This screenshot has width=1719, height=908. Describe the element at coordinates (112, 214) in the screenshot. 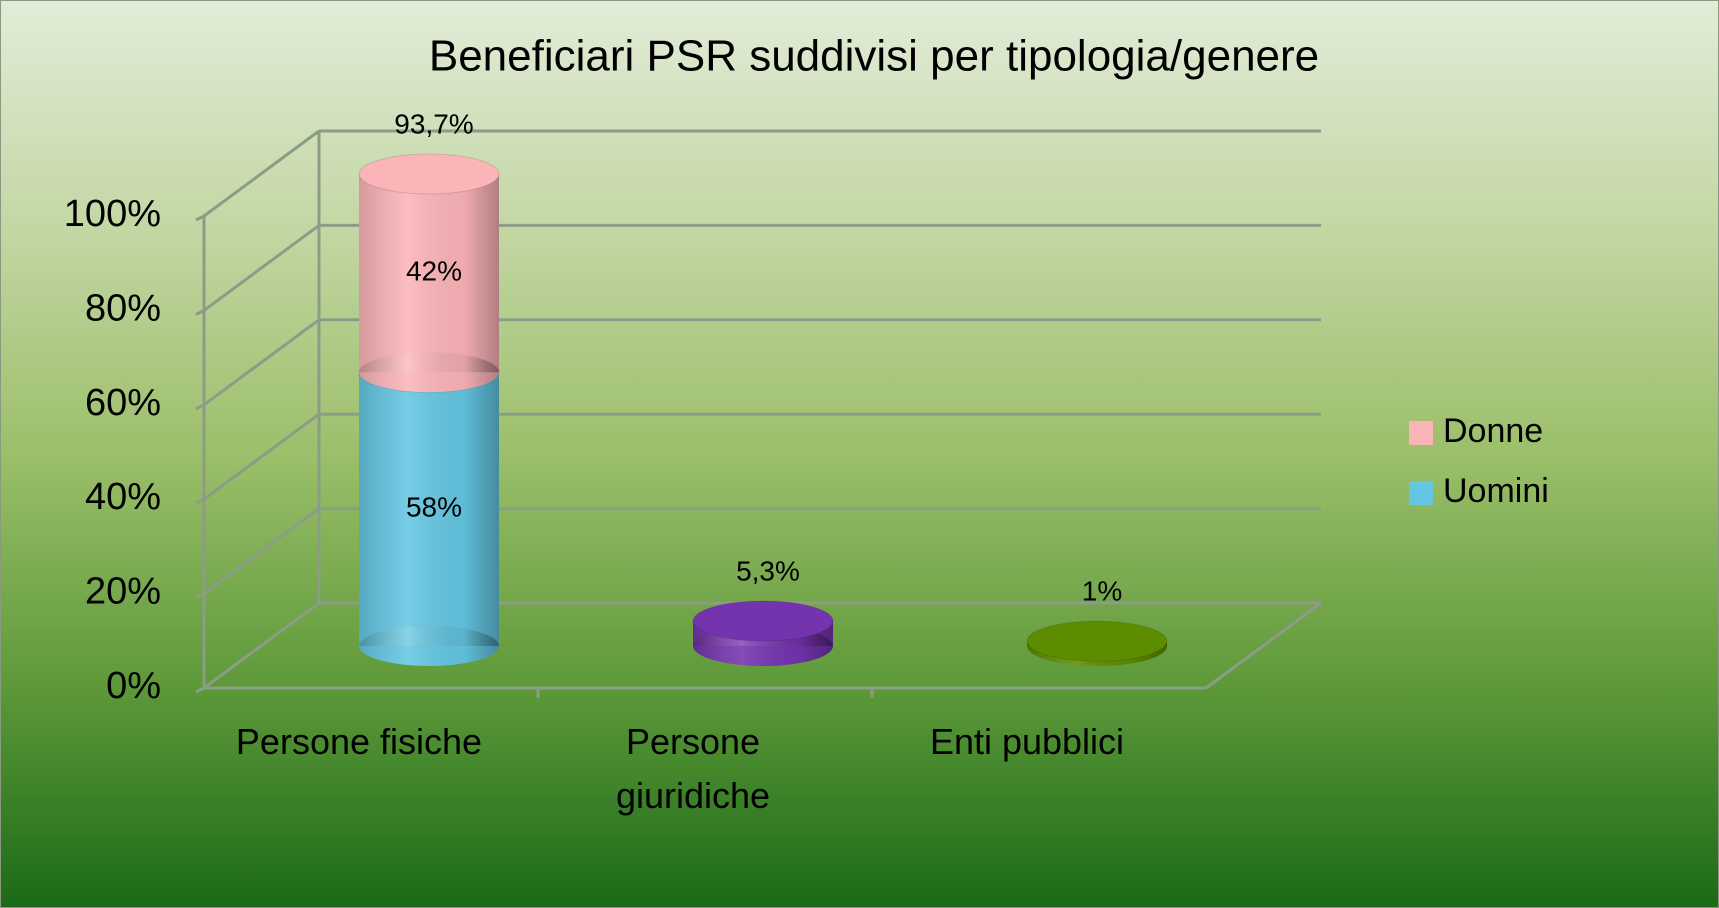

I see `y-tick-label: 100%` at that location.